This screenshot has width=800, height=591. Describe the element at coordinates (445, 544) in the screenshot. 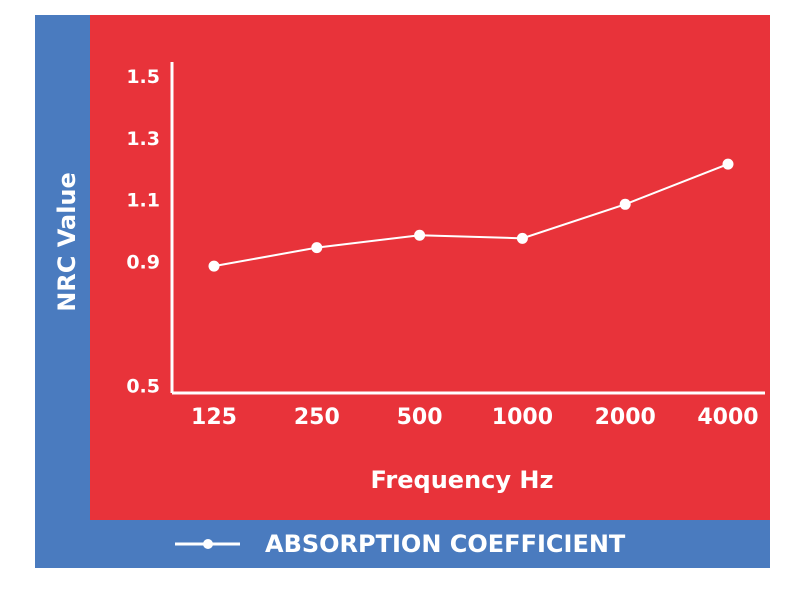

I see `legend-label: ABSORPTION COEFFICIENT` at that location.